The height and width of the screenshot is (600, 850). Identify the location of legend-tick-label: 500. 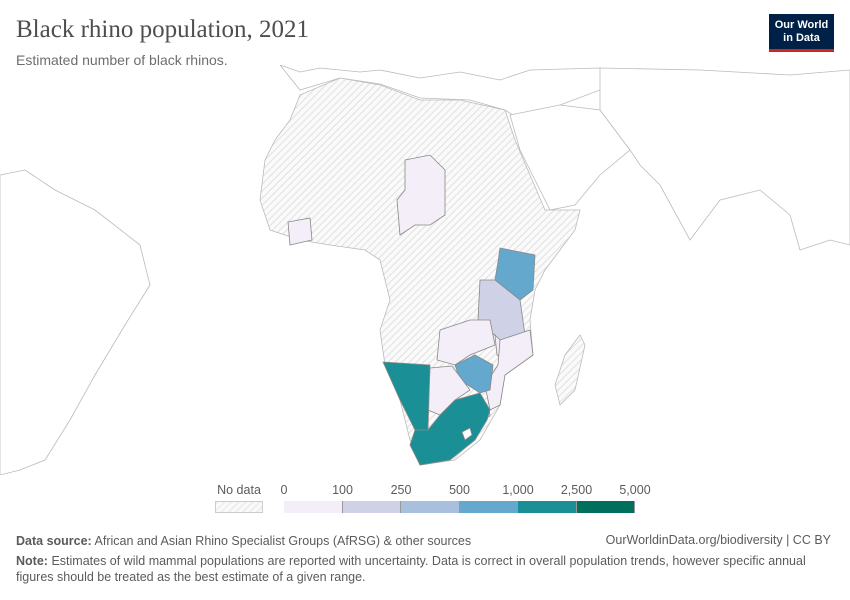
(459, 490).